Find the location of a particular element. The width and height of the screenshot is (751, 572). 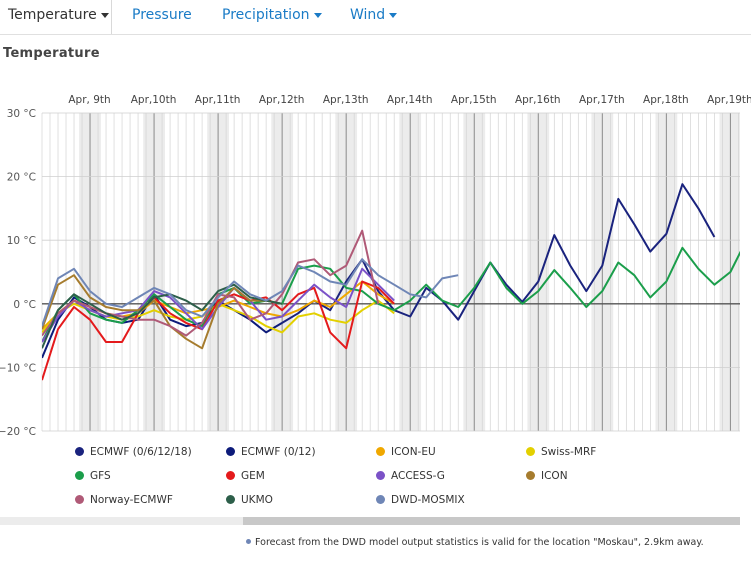

legend-item: UKMO is located at coordinates (249, 500).